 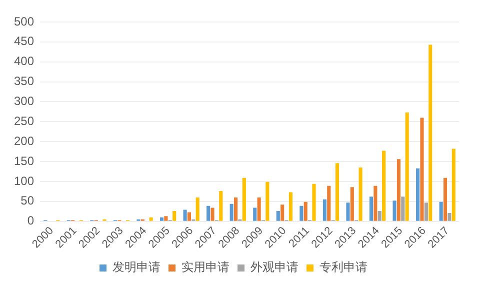 I want to click on legend-label: 外观申请, so click(x=274, y=267).